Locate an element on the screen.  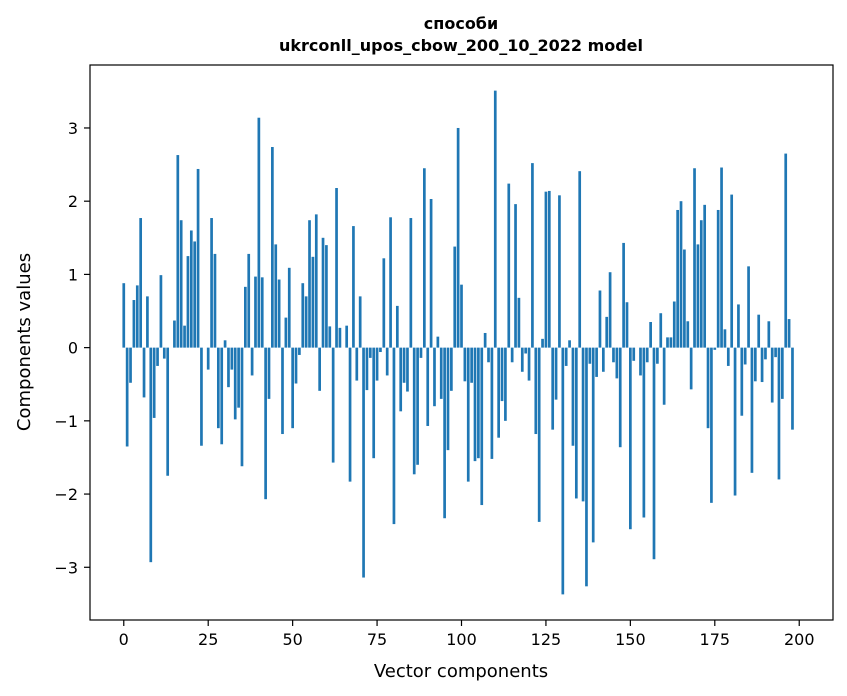
y-tick-label: −3 is located at coordinates (66, 567).